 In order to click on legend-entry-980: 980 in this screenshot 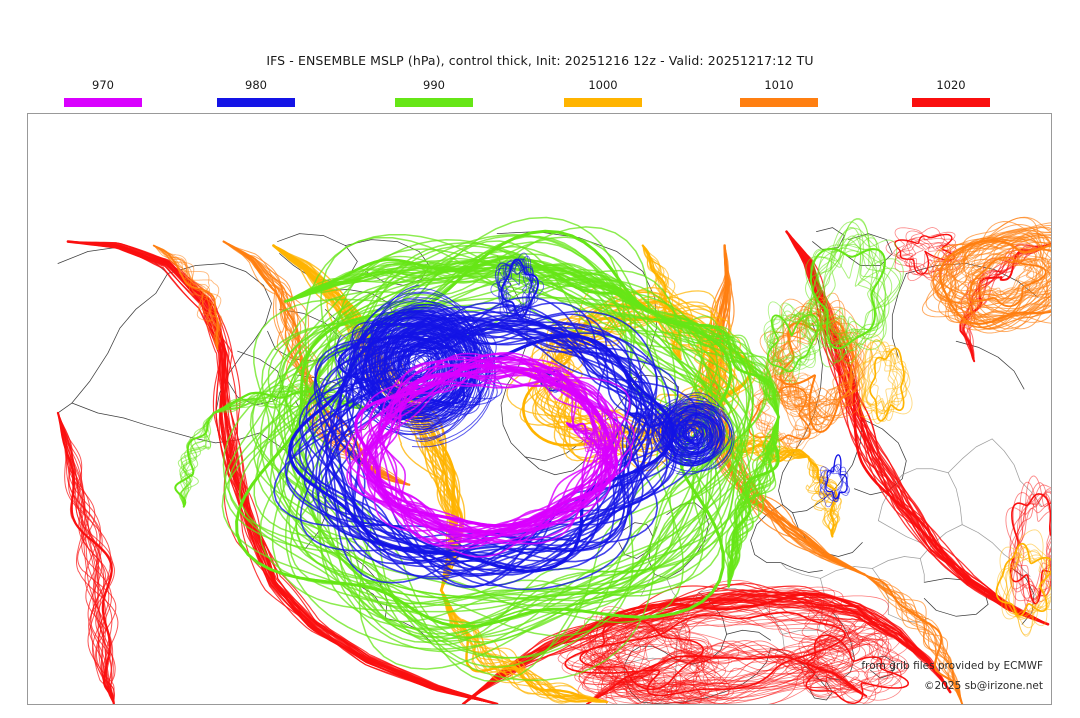, I will do `click(256, 92)`.